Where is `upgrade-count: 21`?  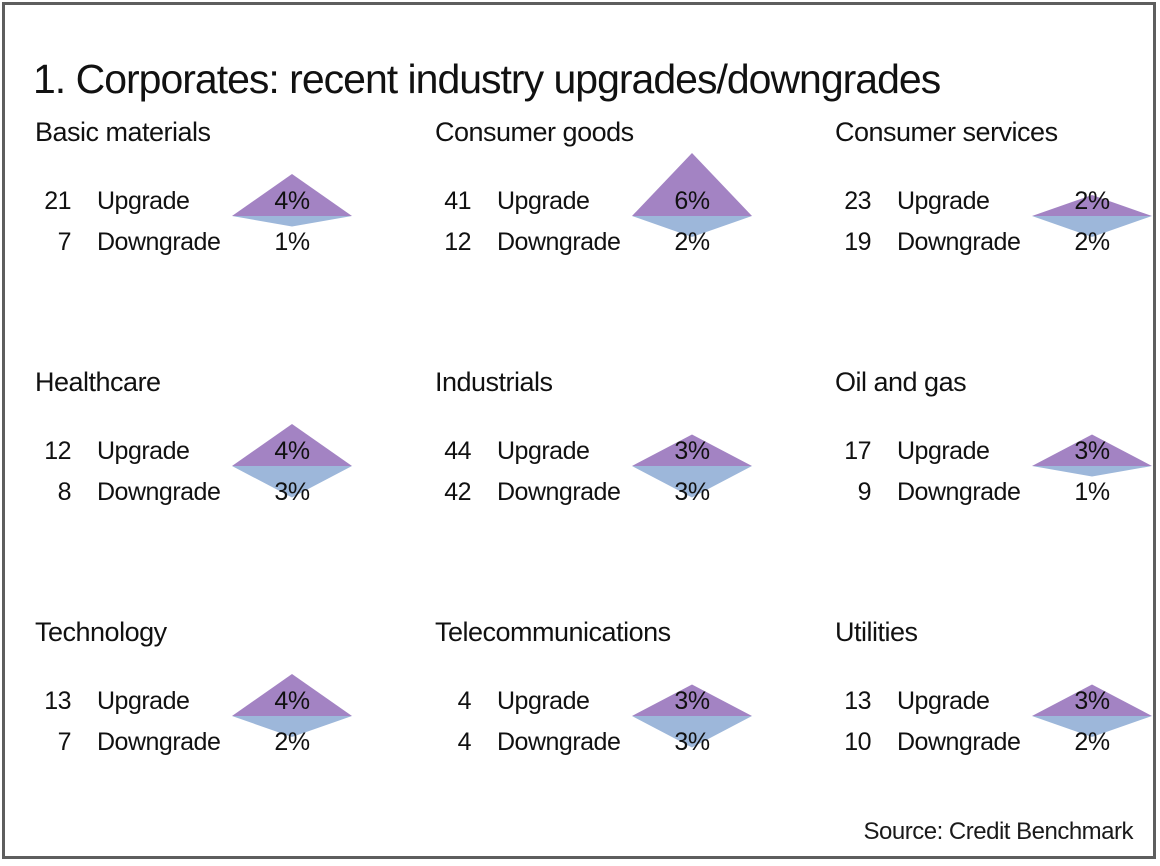 upgrade-count: 21 is located at coordinates (57, 201).